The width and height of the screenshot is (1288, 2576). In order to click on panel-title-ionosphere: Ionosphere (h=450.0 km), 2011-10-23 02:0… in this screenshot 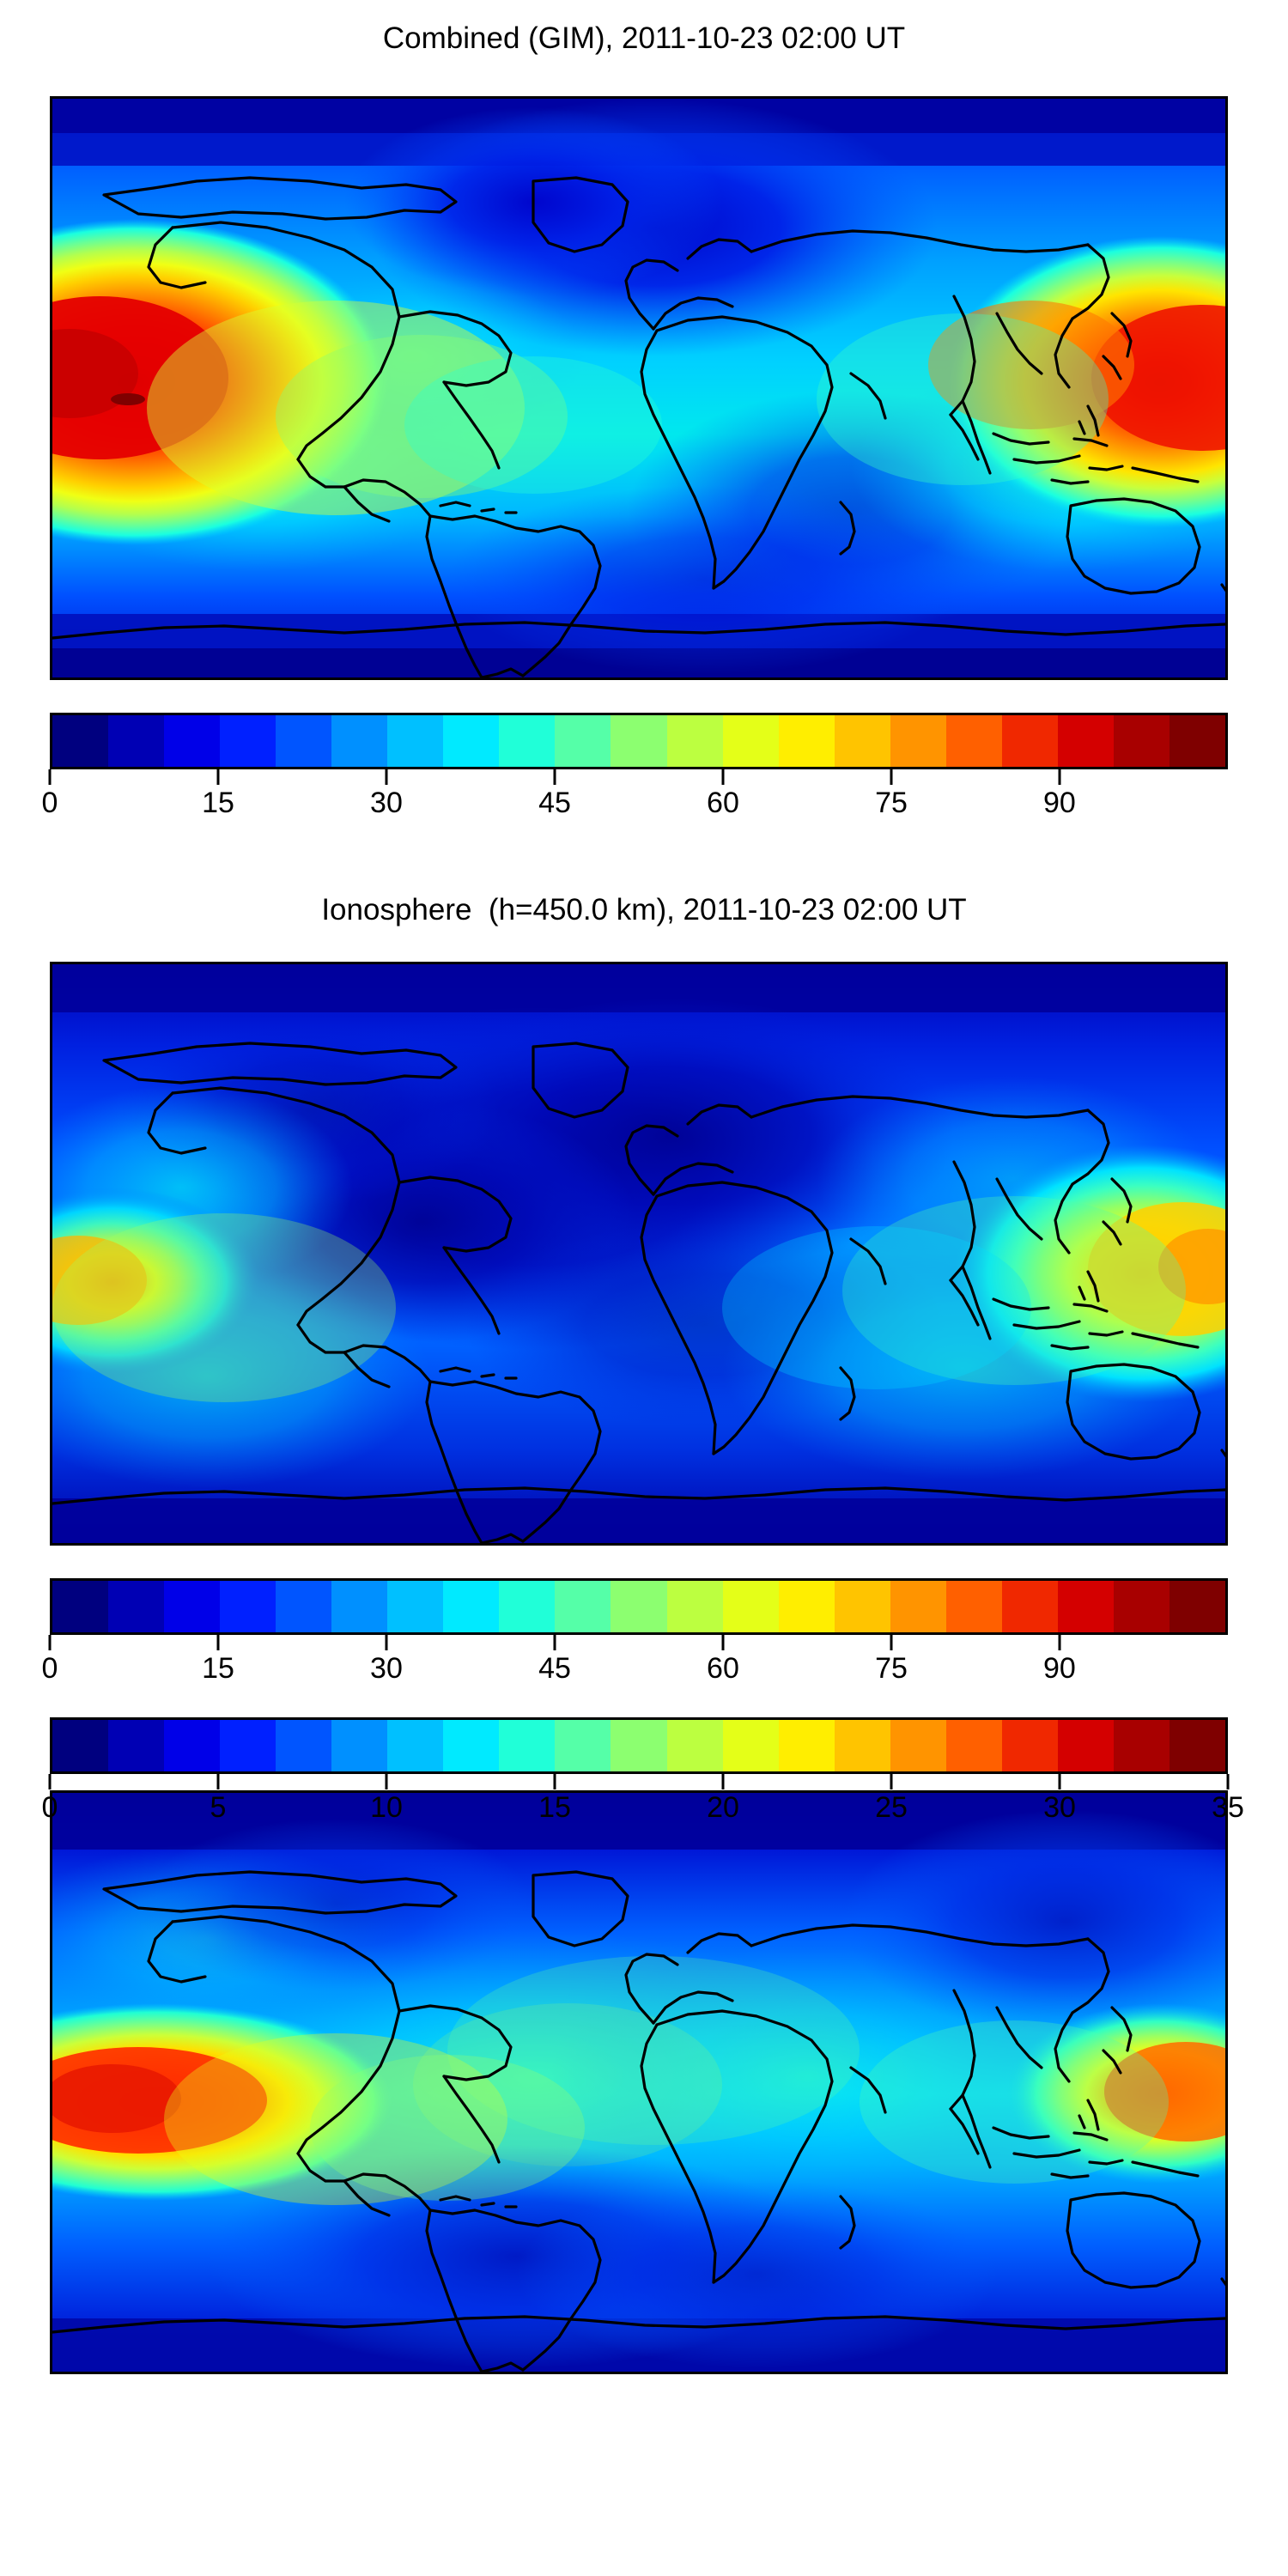, I will do `click(644, 910)`.